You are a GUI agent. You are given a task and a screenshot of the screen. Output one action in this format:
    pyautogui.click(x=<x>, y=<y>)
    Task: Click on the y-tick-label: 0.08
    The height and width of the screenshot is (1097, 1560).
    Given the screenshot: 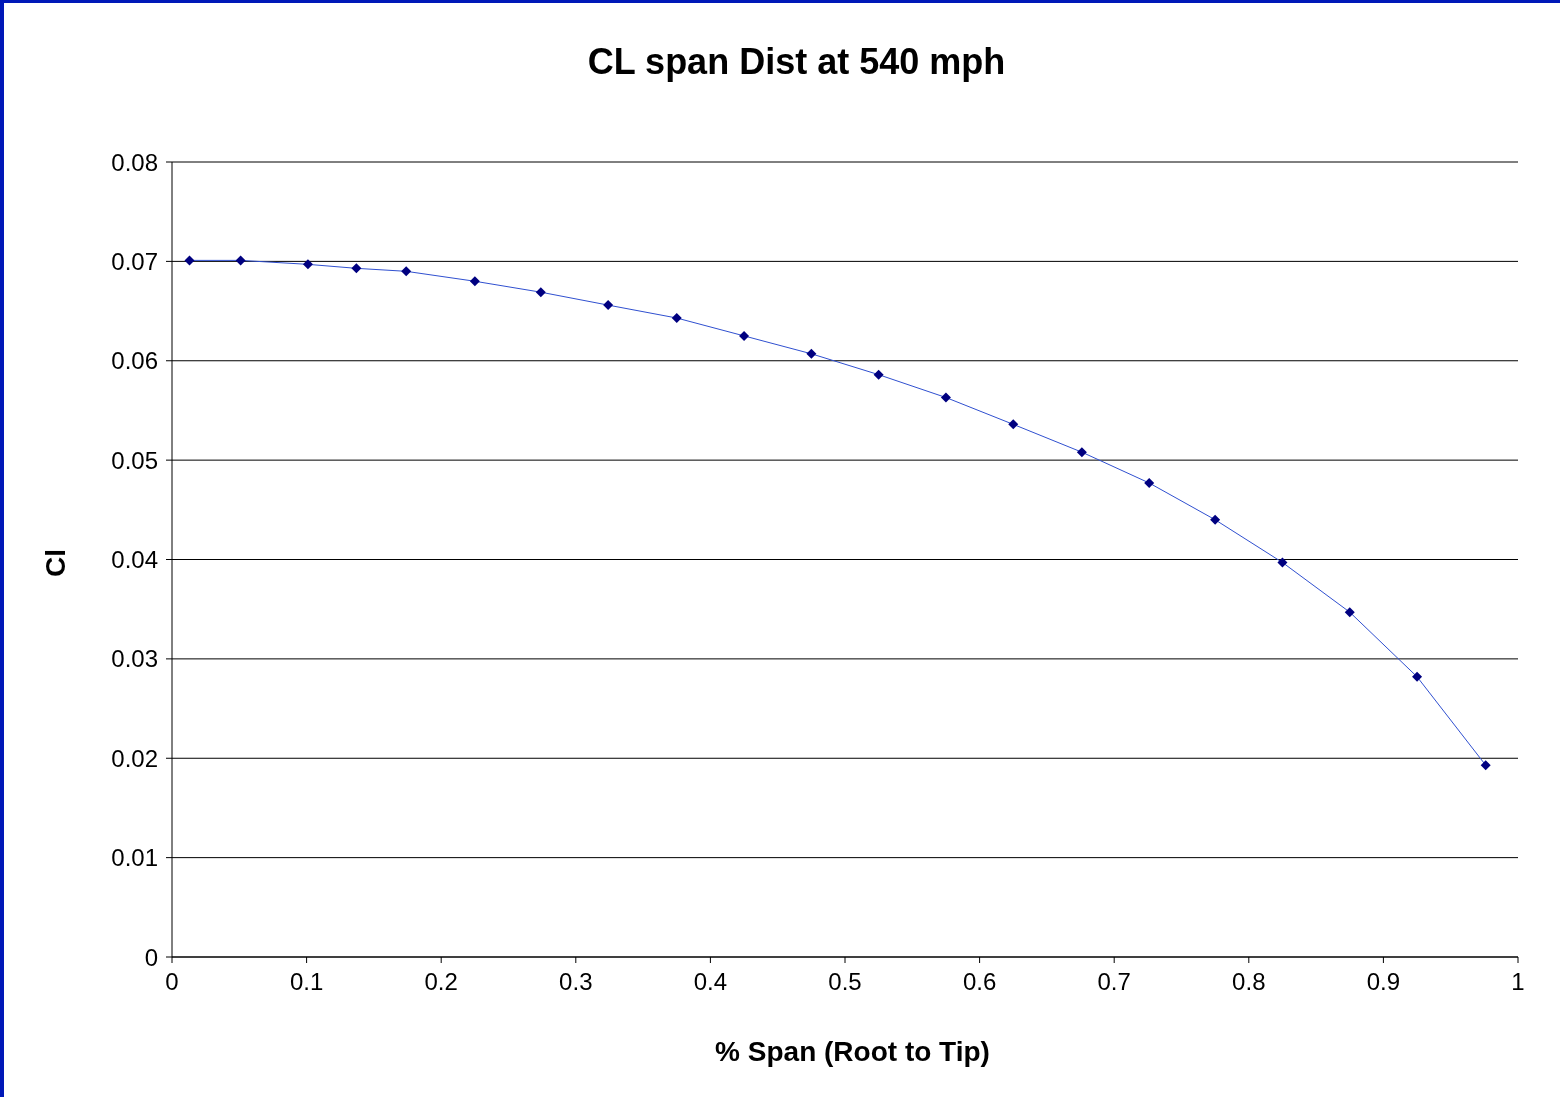 What is the action you would take?
    pyautogui.click(x=134, y=162)
    